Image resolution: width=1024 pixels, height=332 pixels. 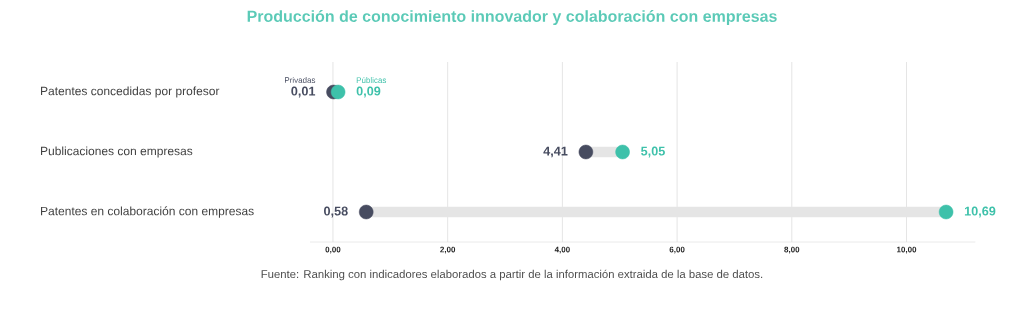 I want to click on series-label: Públicas, so click(x=371, y=80).